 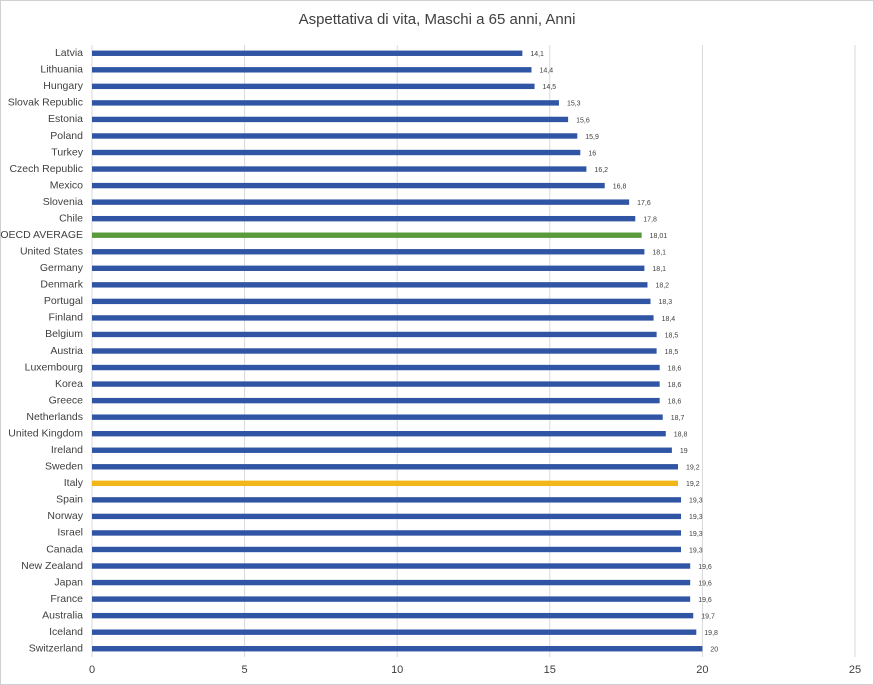 I want to click on y-tick-label: Sweden, so click(x=64, y=467).